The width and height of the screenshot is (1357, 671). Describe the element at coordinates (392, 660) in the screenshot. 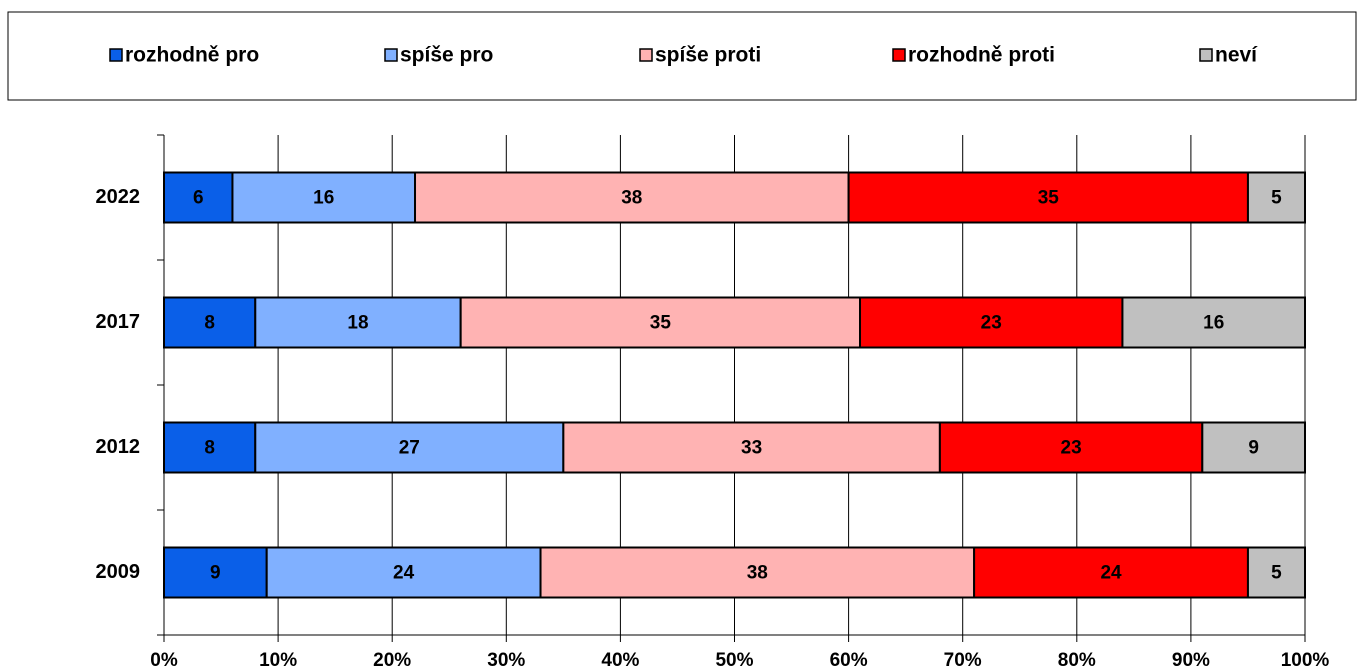

I see `x-tick-label: 20%` at that location.